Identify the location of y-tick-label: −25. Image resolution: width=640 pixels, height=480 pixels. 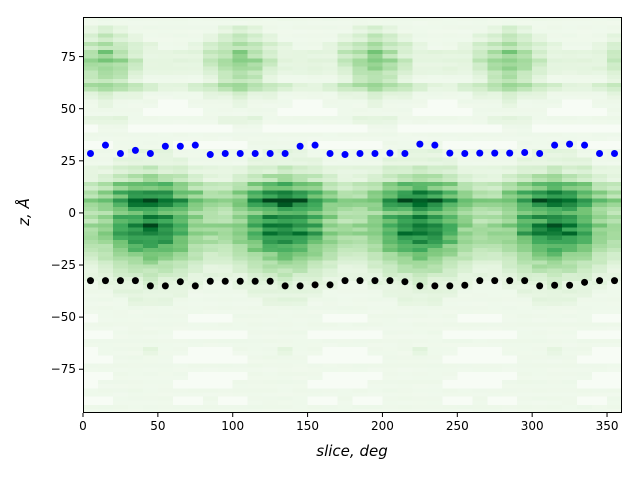
(63, 265).